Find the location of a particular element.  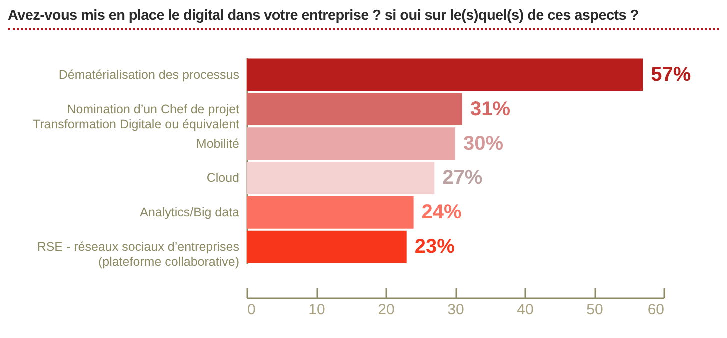

x-tick-label: 0 is located at coordinates (252, 310).